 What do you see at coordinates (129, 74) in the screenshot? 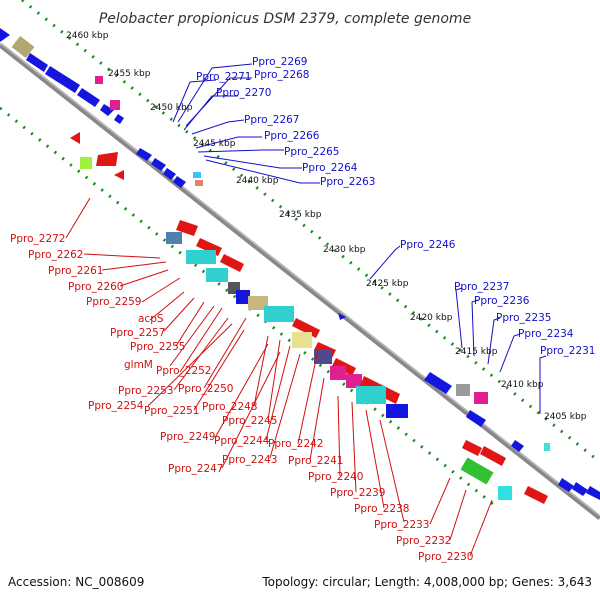
I see `tick-label: 2455 kbp` at bounding box center [129, 74].